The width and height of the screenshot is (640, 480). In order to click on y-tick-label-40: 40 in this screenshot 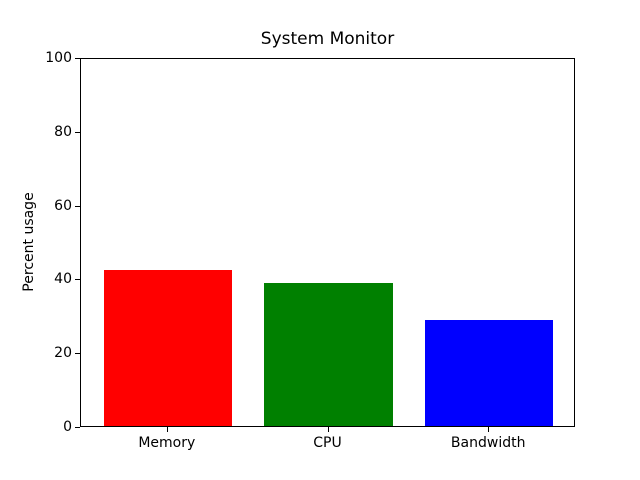, I will do `click(63, 279)`.